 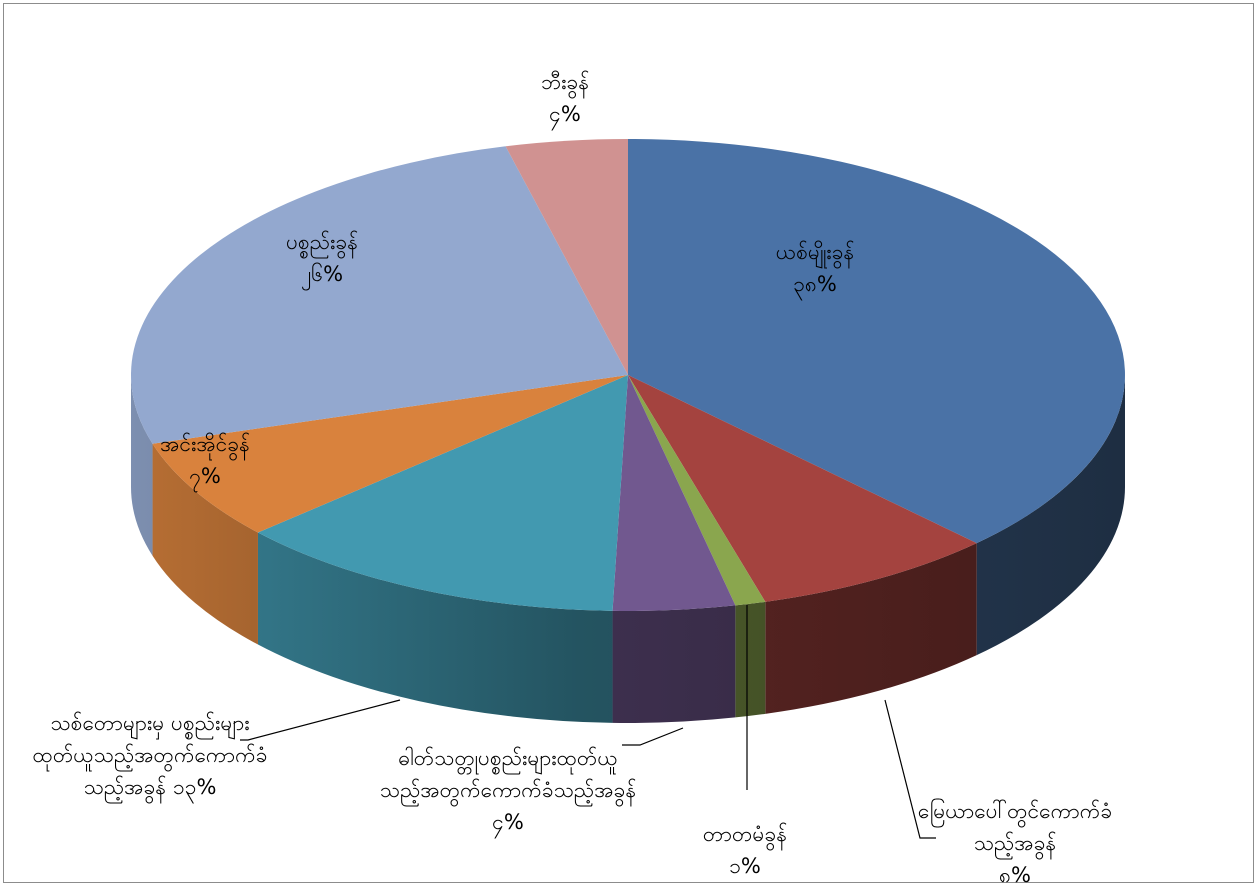 What do you see at coordinates (565, 98) in the screenshot?
I see `data-label: ဘီးခွန်၄%` at bounding box center [565, 98].